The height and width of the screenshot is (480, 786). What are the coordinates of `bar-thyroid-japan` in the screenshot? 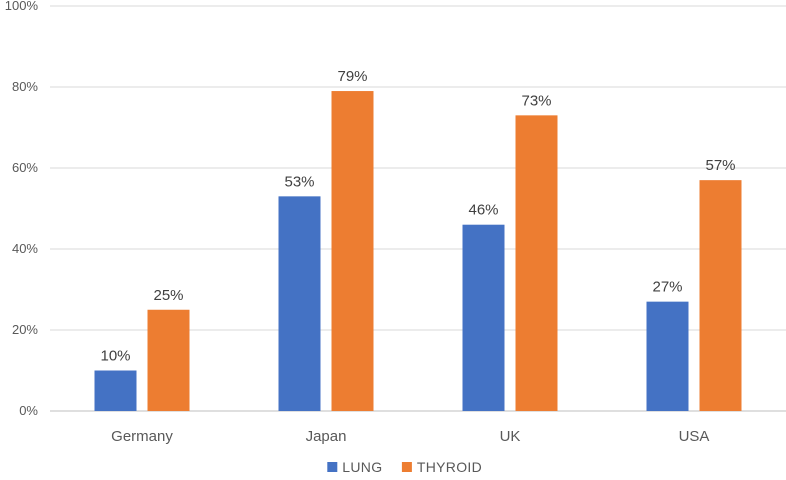 It's located at (352, 251).